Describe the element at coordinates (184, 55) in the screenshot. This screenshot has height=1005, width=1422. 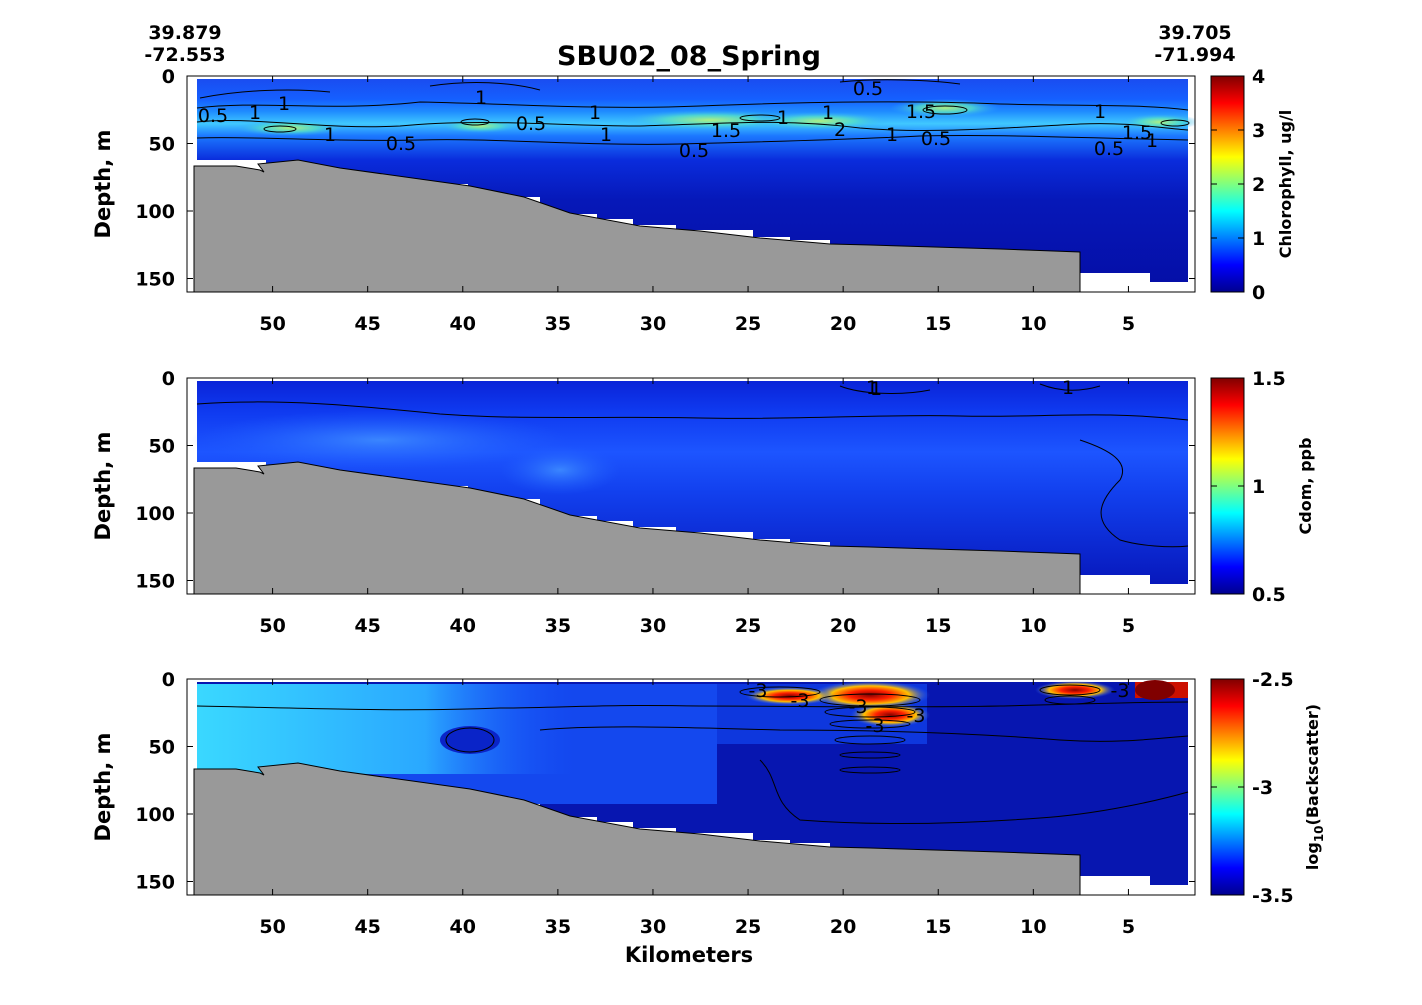
I see `start-longitude: -72.553` at that location.